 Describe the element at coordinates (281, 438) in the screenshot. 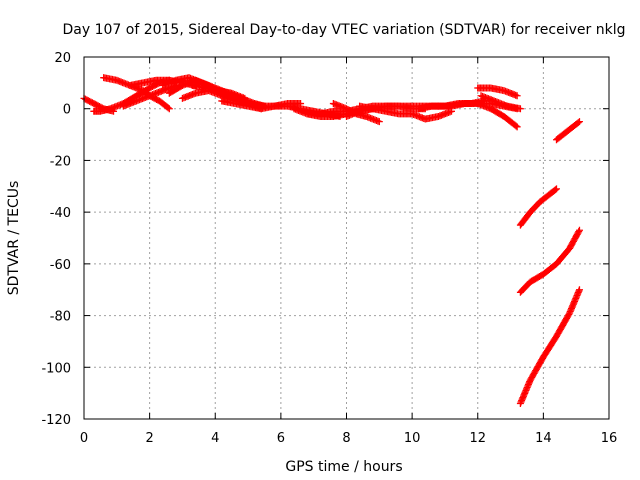

I see `x-tick-label: 6` at that location.